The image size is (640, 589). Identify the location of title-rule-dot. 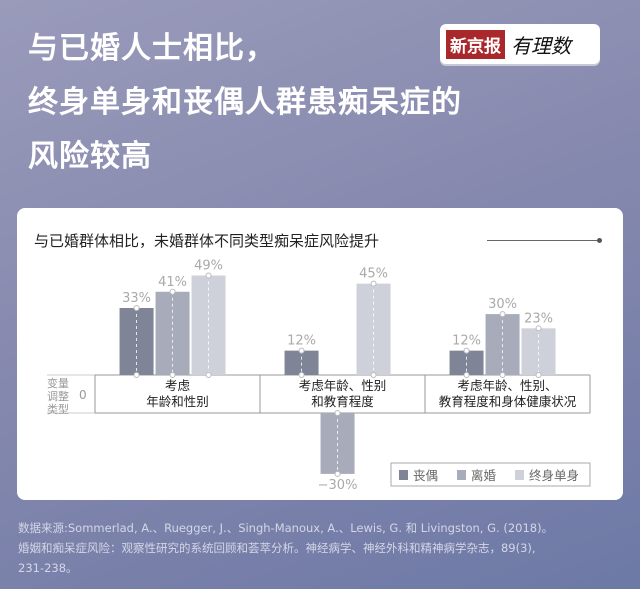
(599, 240).